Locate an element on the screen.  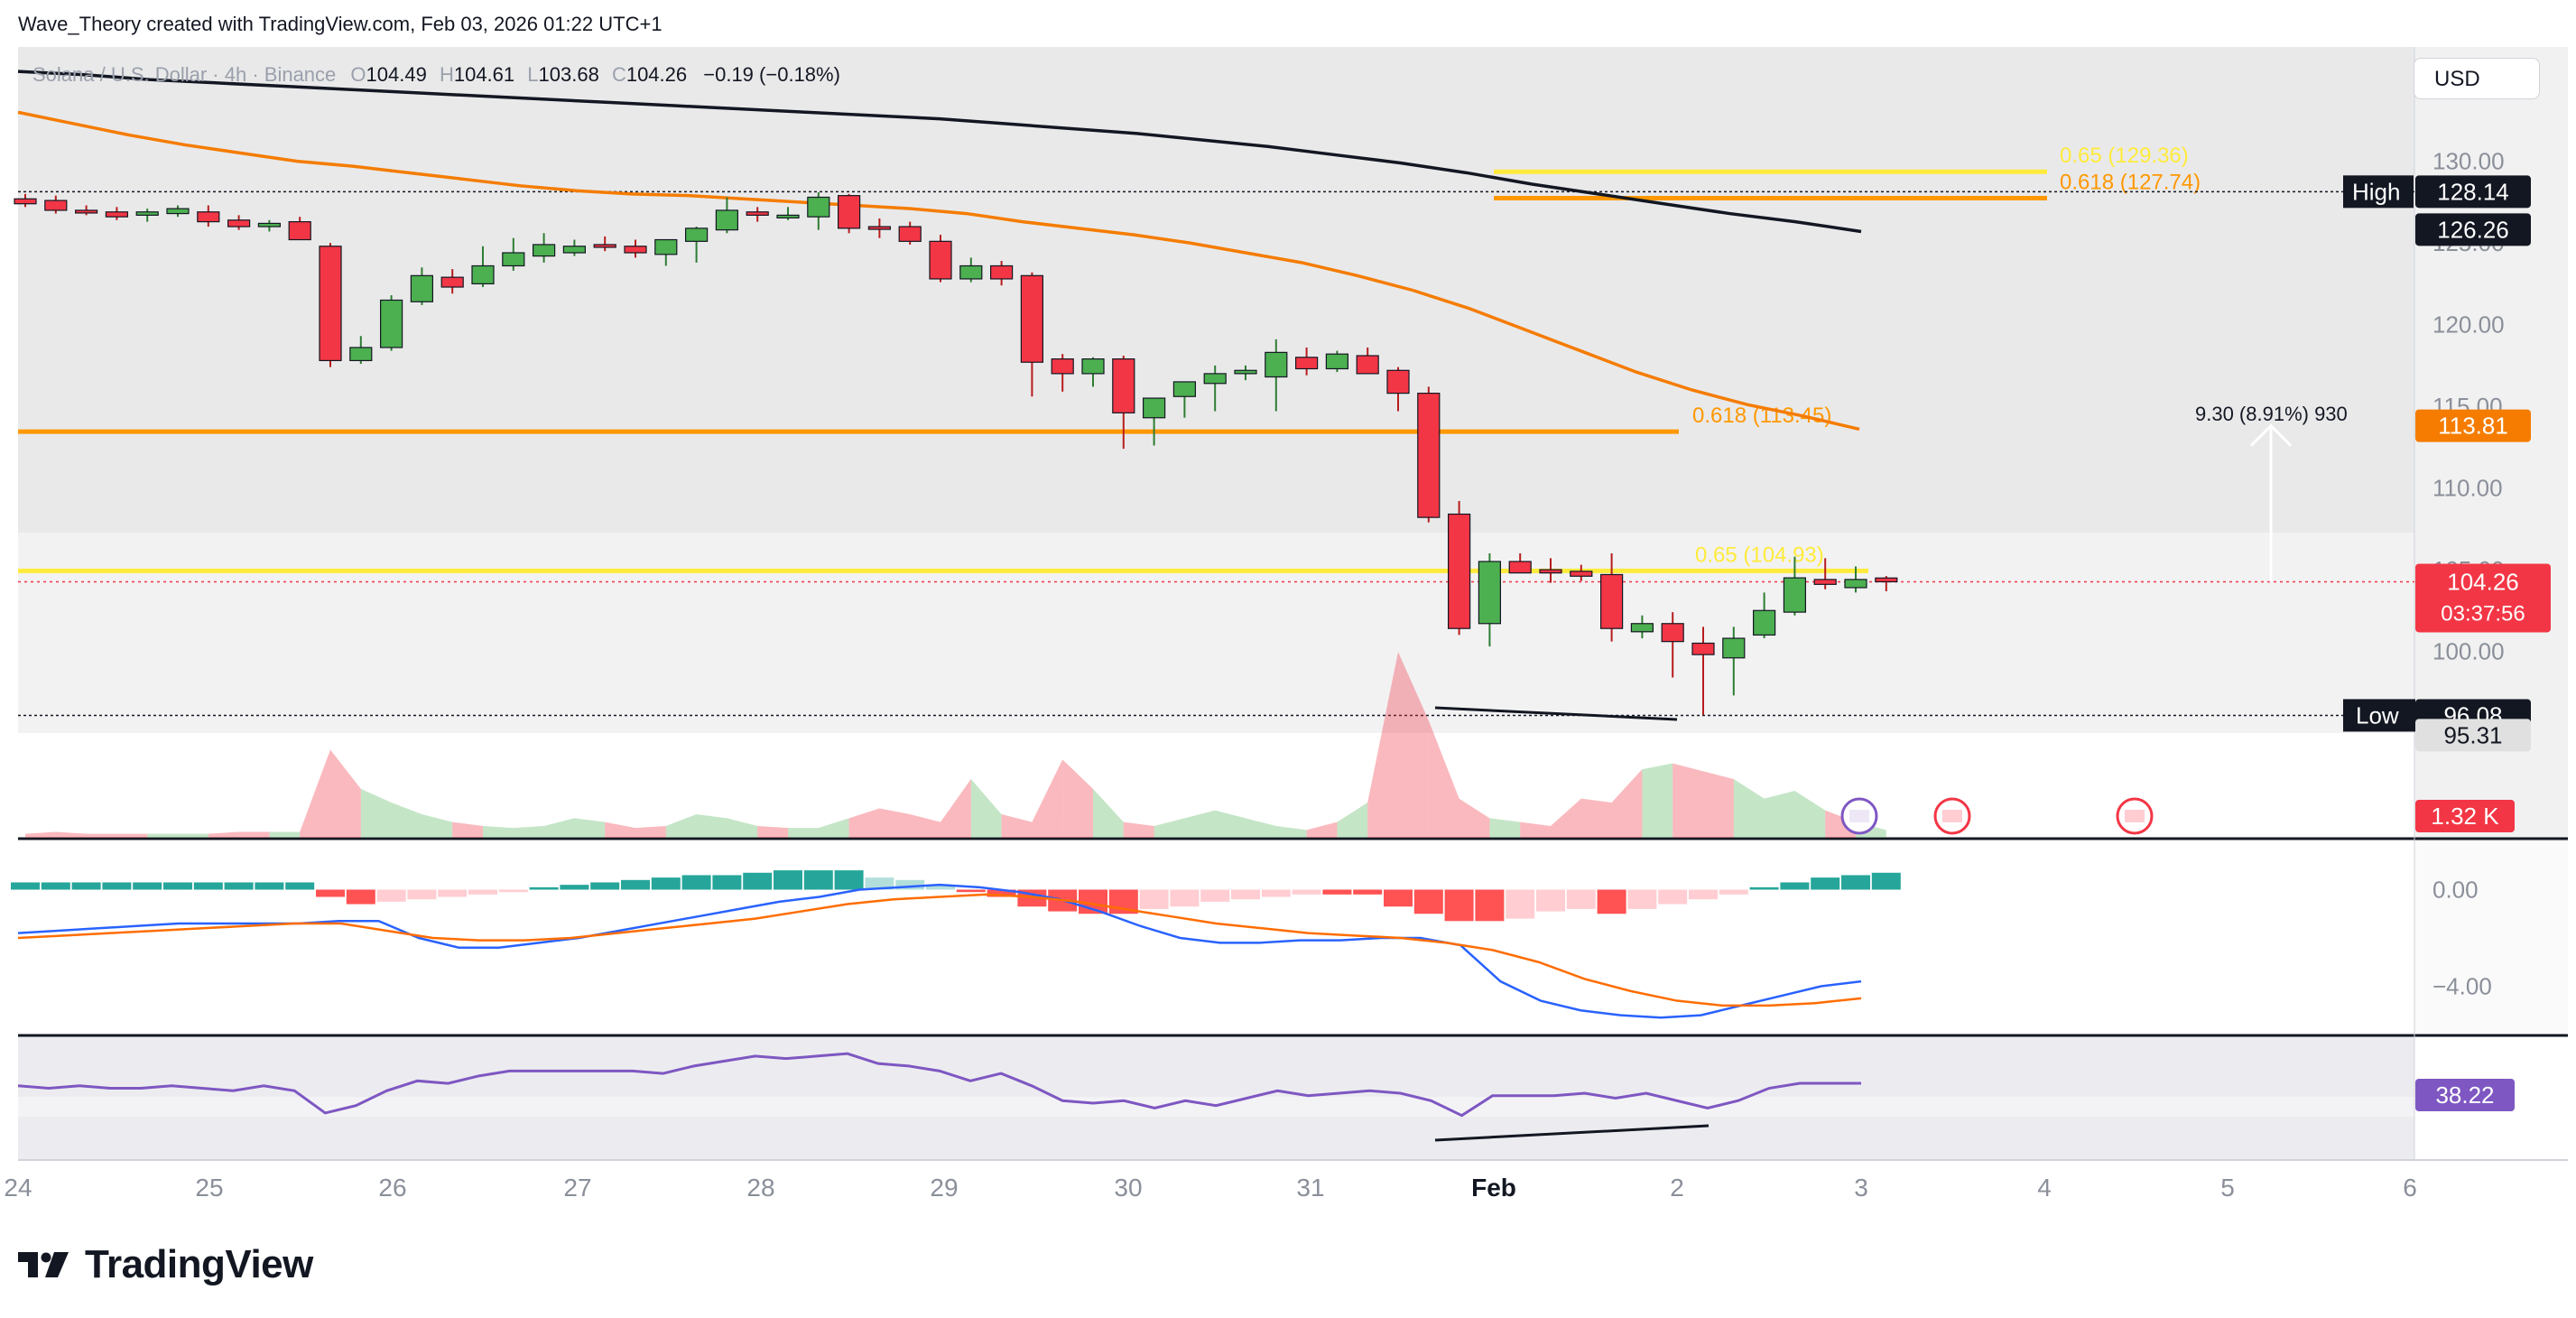
price-tick-label: 120.00 is located at coordinates (2468, 325).